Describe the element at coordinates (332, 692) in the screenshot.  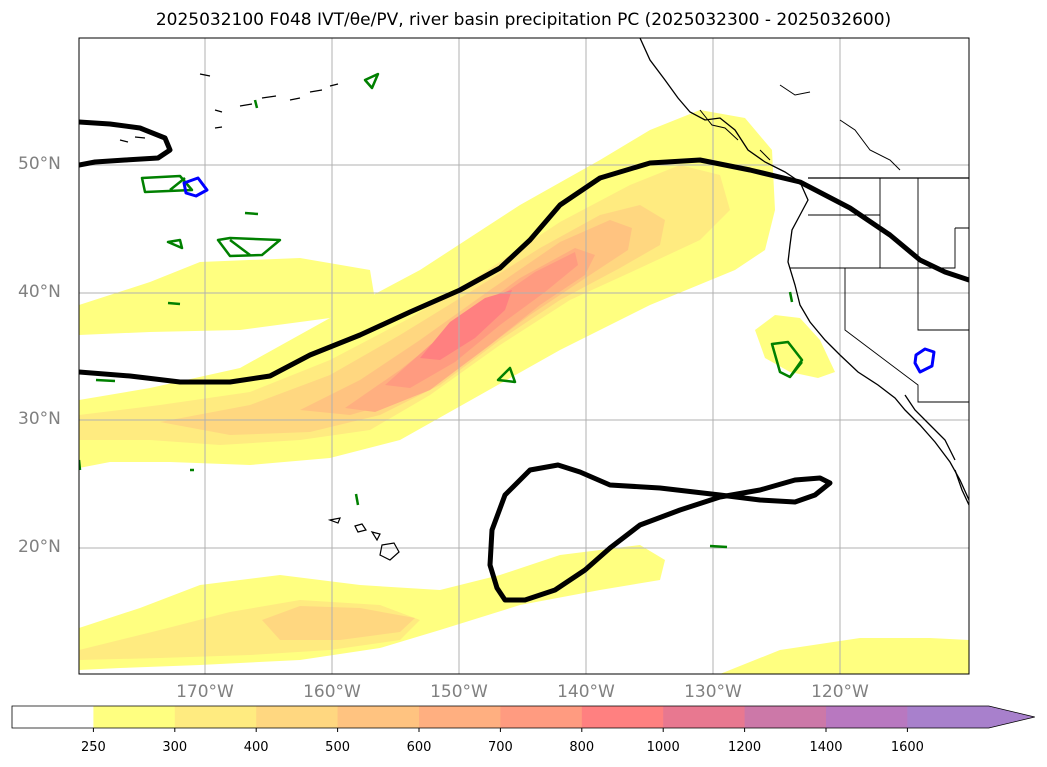
I see `lon-label-160w: 160°W` at that location.